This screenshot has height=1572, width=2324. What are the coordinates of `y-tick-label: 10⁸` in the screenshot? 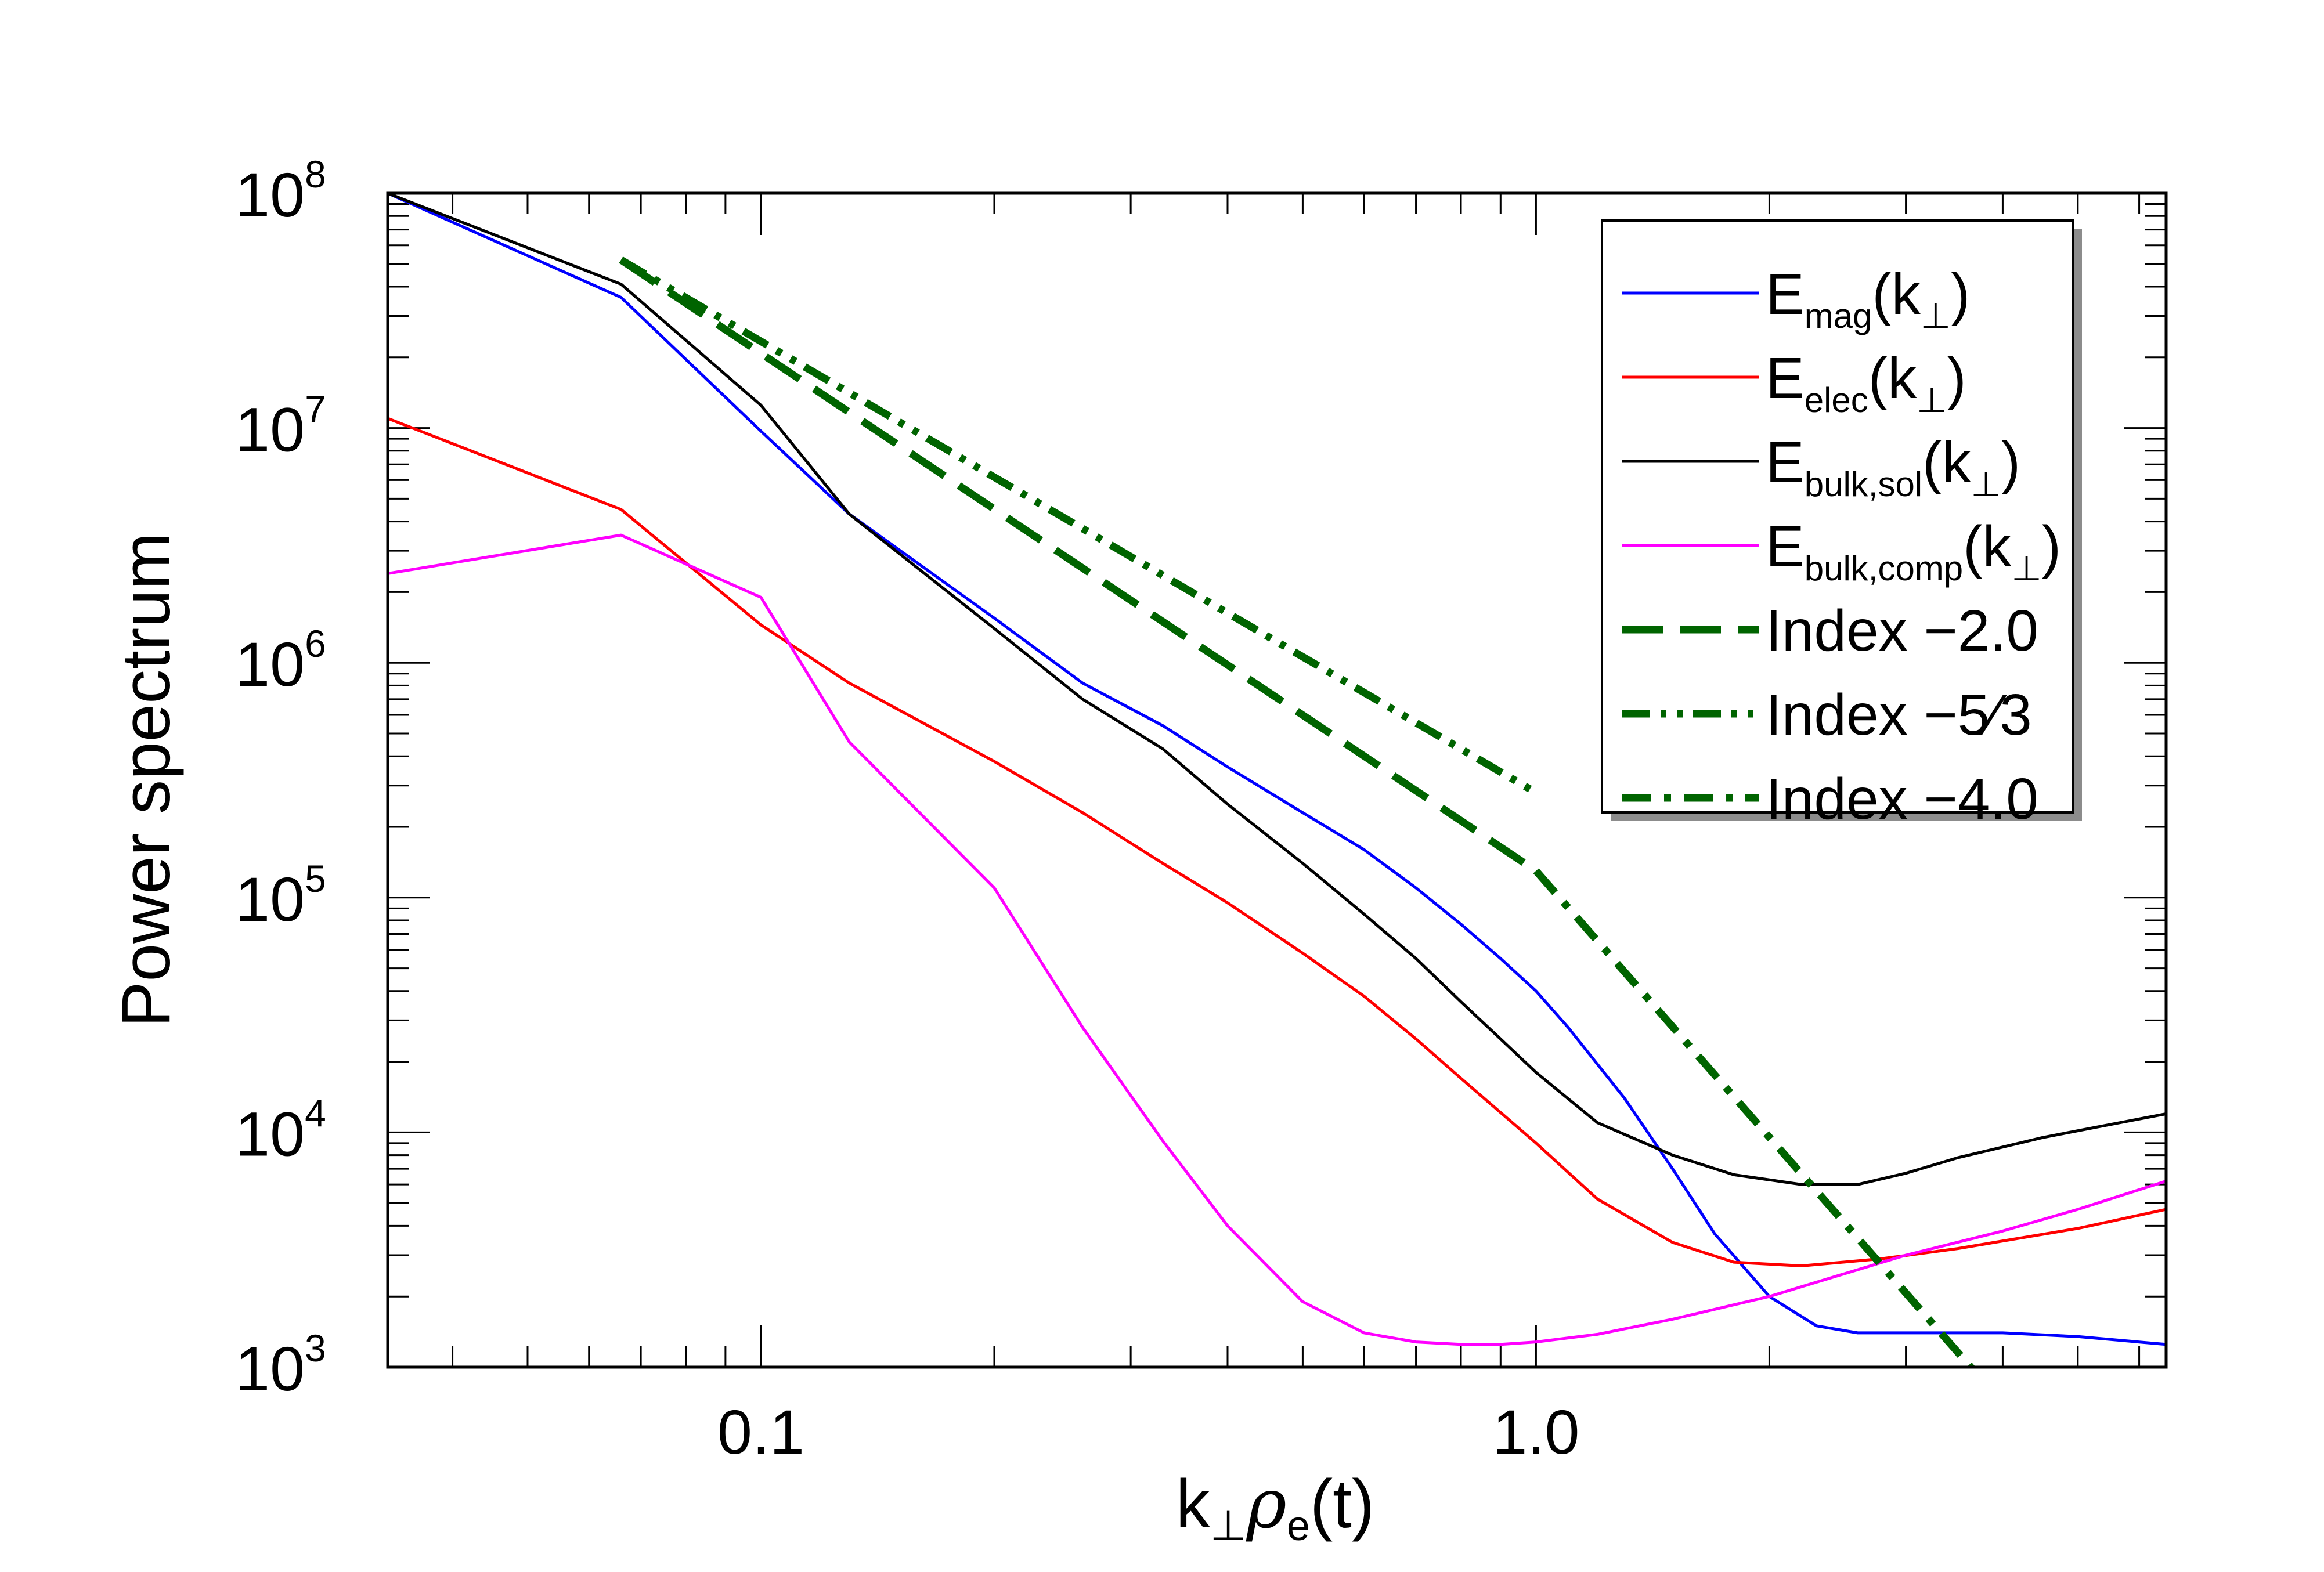 It's located at (280, 191).